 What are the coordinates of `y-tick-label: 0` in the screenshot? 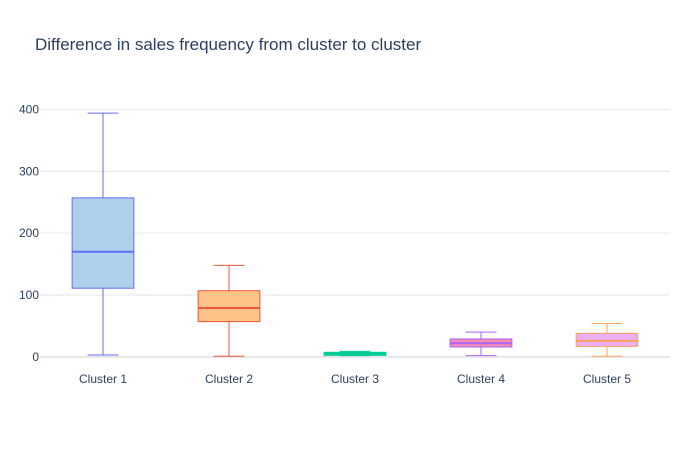 It's located at (35, 357).